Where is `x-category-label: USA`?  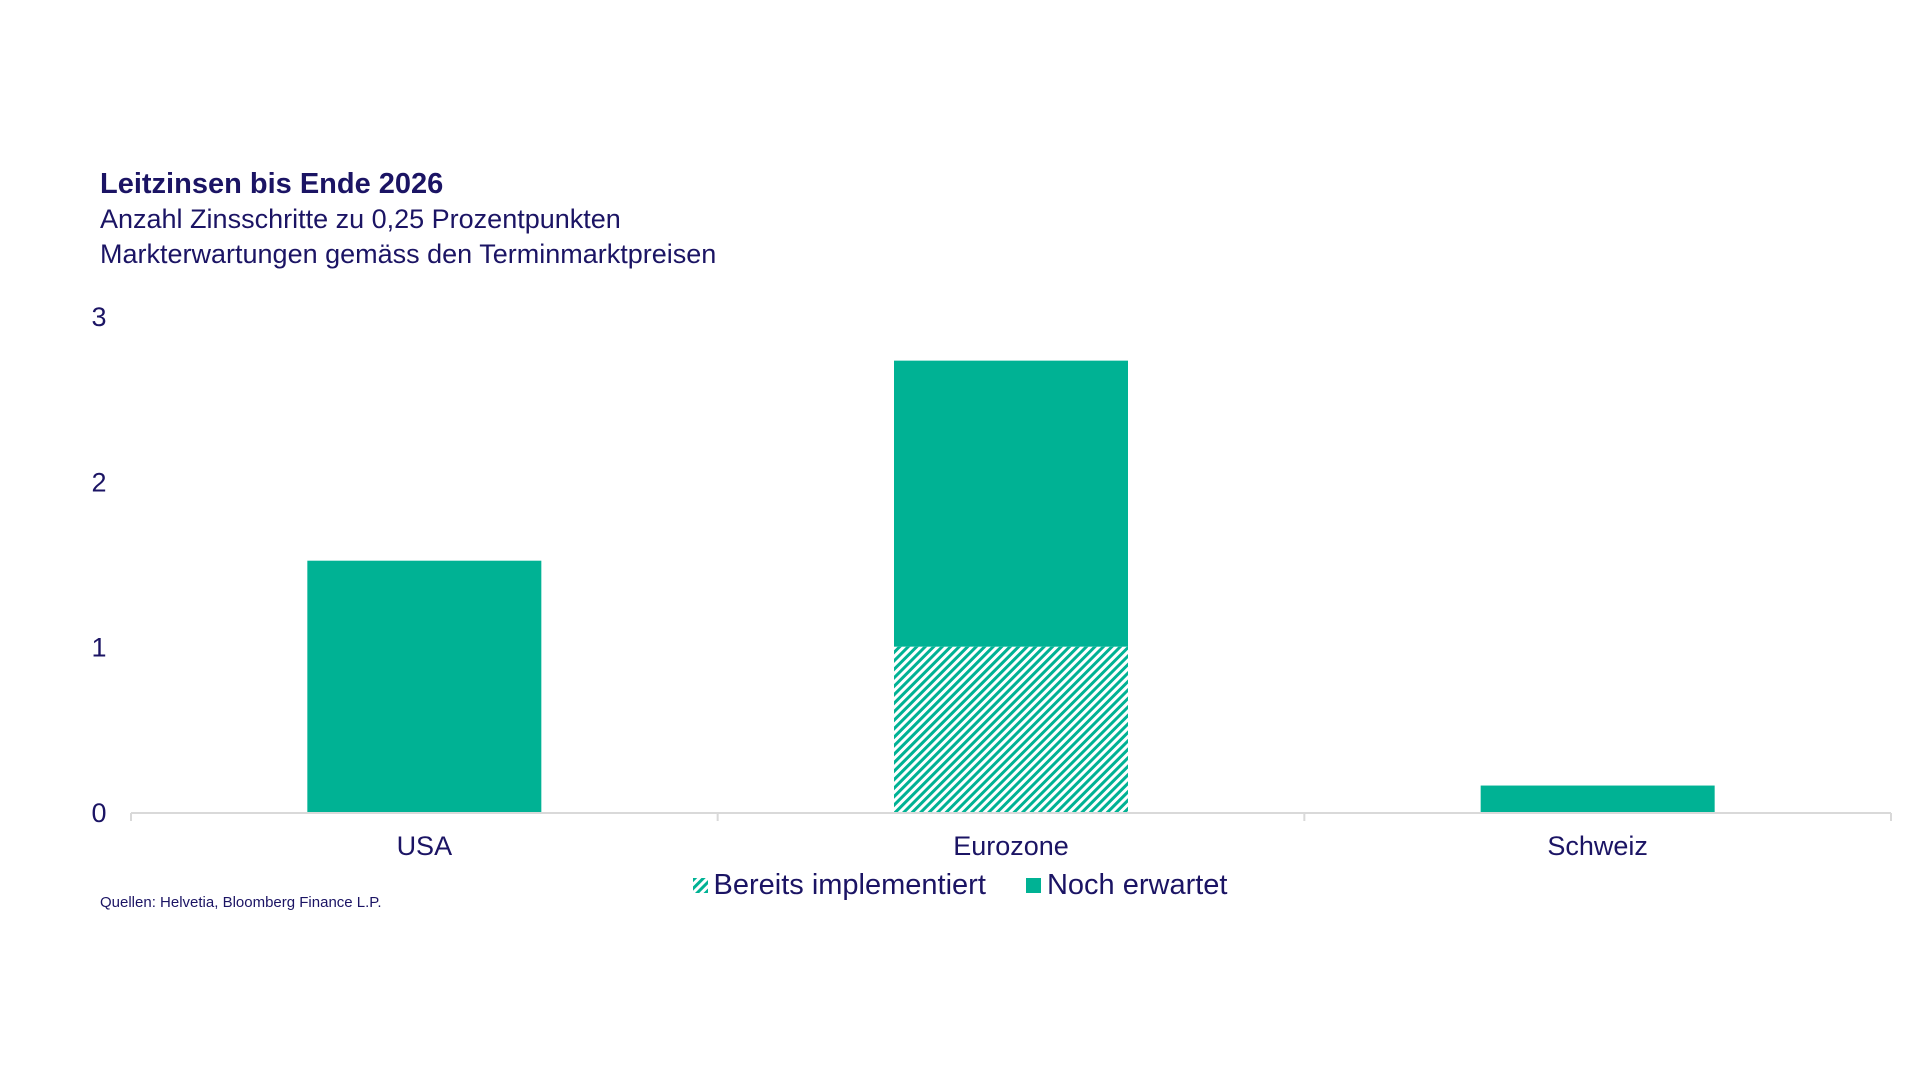 x-category-label: USA is located at coordinates (425, 846).